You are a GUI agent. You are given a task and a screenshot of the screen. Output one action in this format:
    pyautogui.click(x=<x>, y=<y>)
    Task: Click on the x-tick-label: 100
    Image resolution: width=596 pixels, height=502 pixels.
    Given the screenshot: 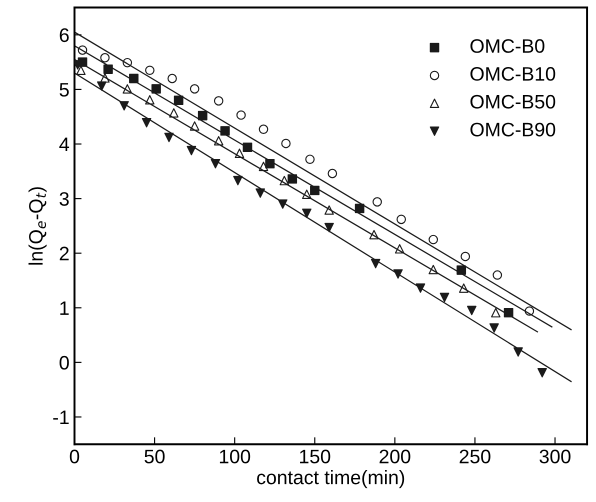 What is the action you would take?
    pyautogui.click(x=235, y=457)
    